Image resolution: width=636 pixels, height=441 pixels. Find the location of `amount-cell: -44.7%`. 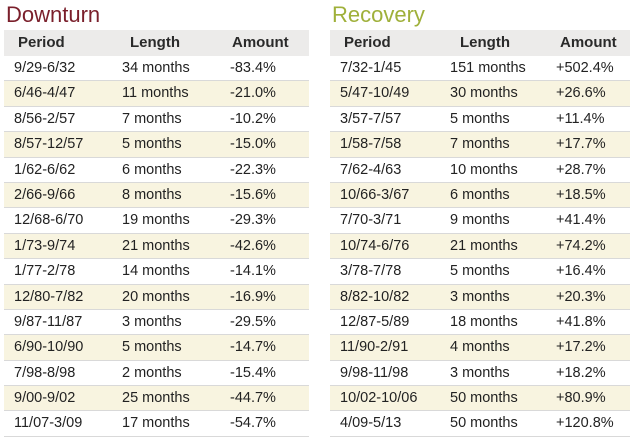

amount-cell: -44.7% is located at coordinates (253, 398).